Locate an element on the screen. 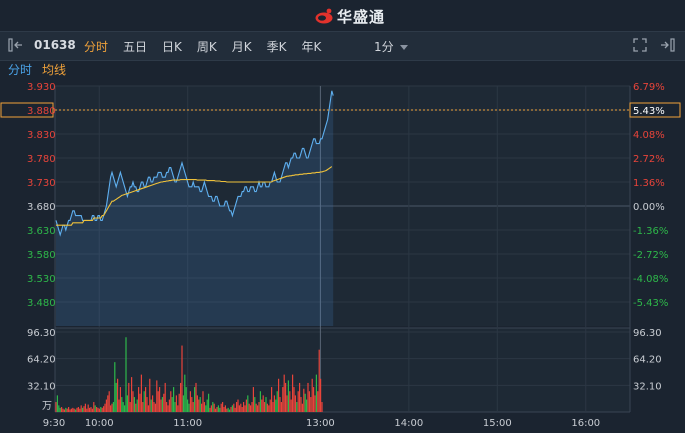  tab-weekly-k: 周K is located at coordinates (206, 47).